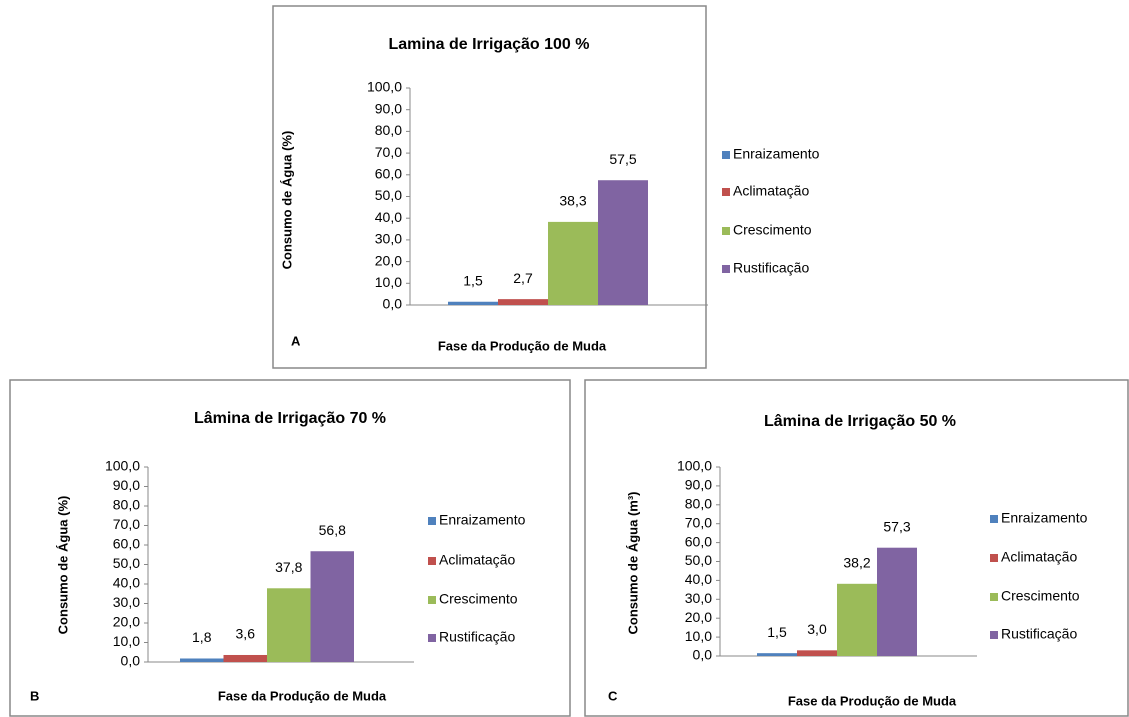  Describe the element at coordinates (856, 563) in the screenshot. I see `value-label: 38,2` at that location.